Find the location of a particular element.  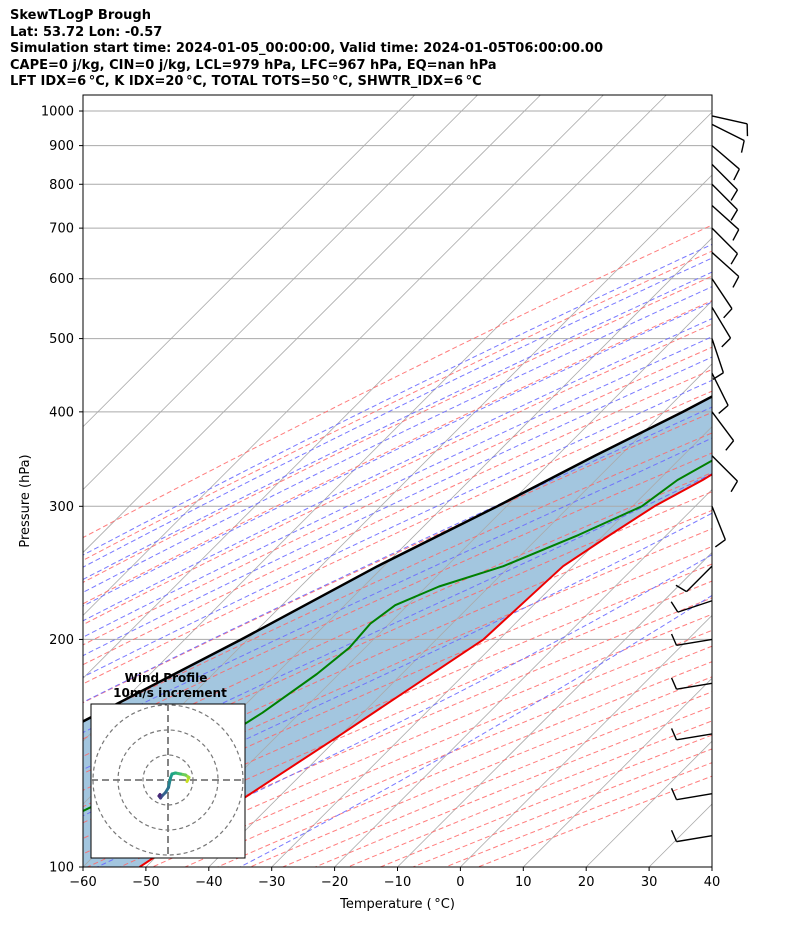

y-tick-label: 400 is located at coordinates (61, 412).